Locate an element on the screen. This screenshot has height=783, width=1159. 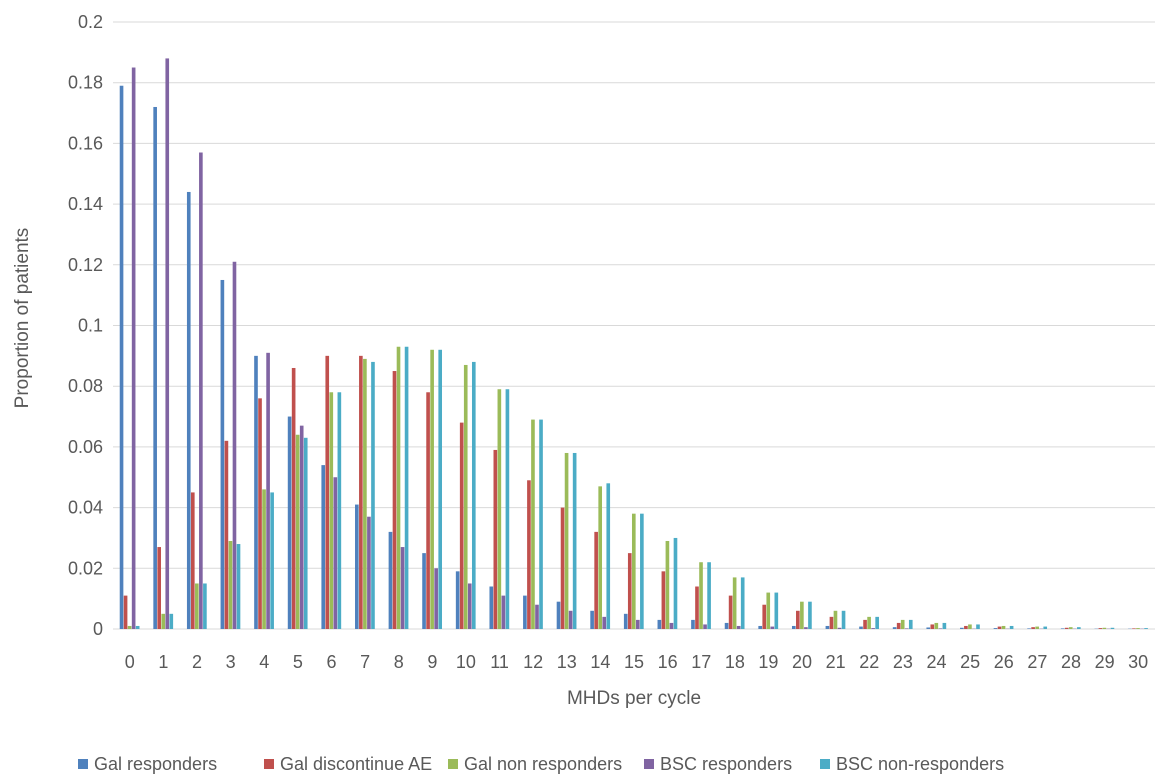
y-tick-label: 0.16 is located at coordinates (85, 143).